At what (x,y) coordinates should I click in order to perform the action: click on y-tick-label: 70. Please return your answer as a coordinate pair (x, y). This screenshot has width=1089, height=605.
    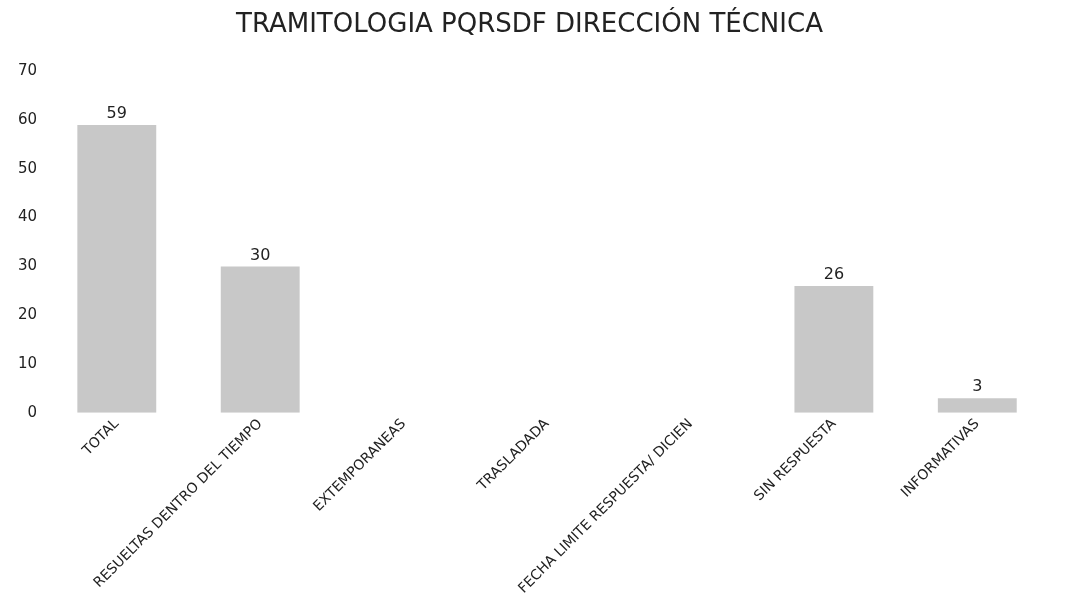
    Looking at the image, I should click on (27, 70).